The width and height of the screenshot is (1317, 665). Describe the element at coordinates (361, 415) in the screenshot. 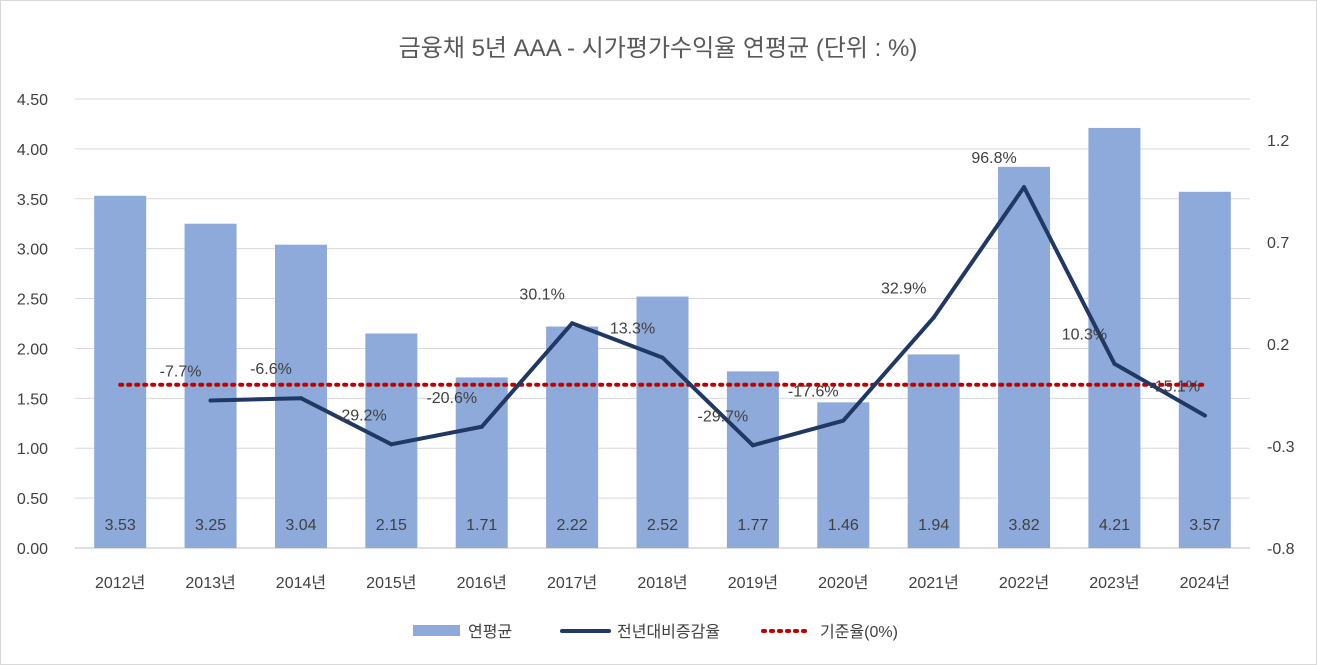

I see `line-value-label: -29.2%` at that location.